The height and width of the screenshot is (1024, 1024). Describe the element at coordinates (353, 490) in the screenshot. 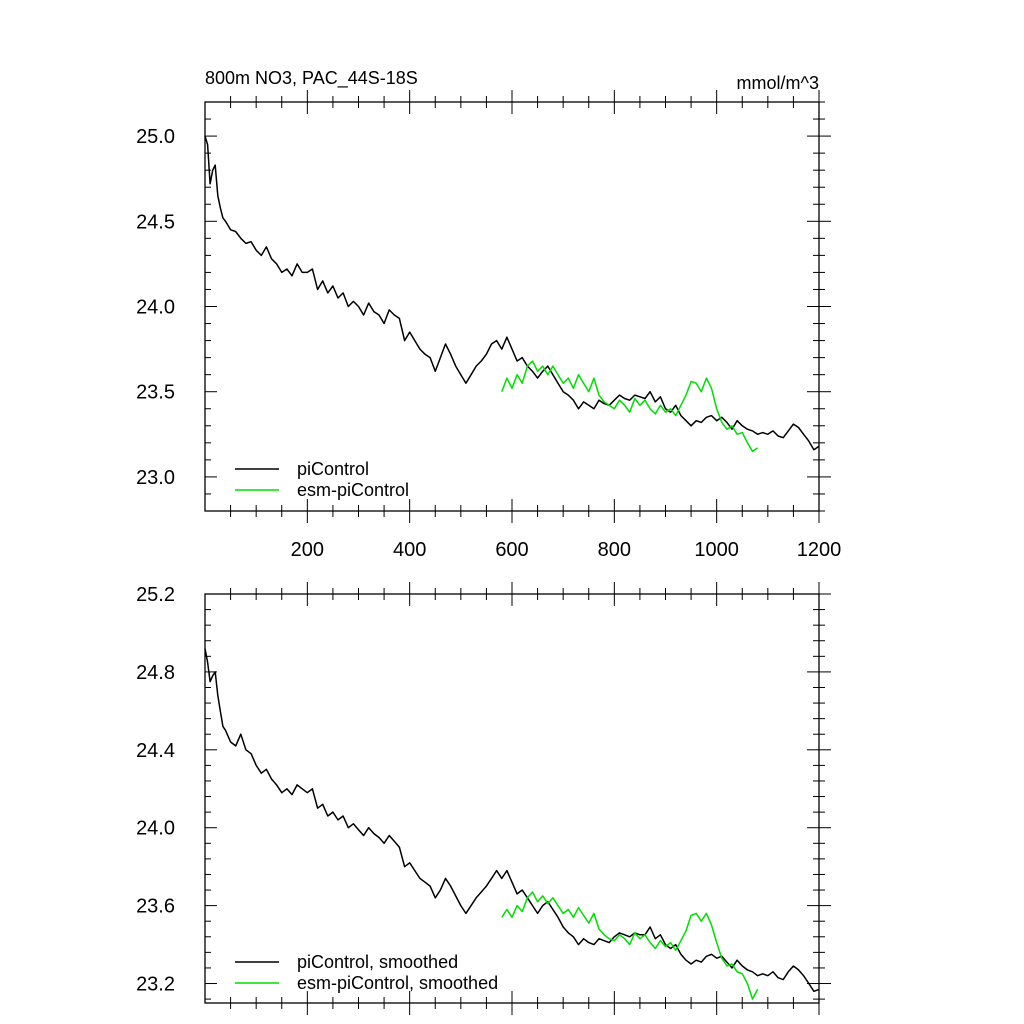

I see `legend-label-esm-picontrol: esm-piControl` at that location.